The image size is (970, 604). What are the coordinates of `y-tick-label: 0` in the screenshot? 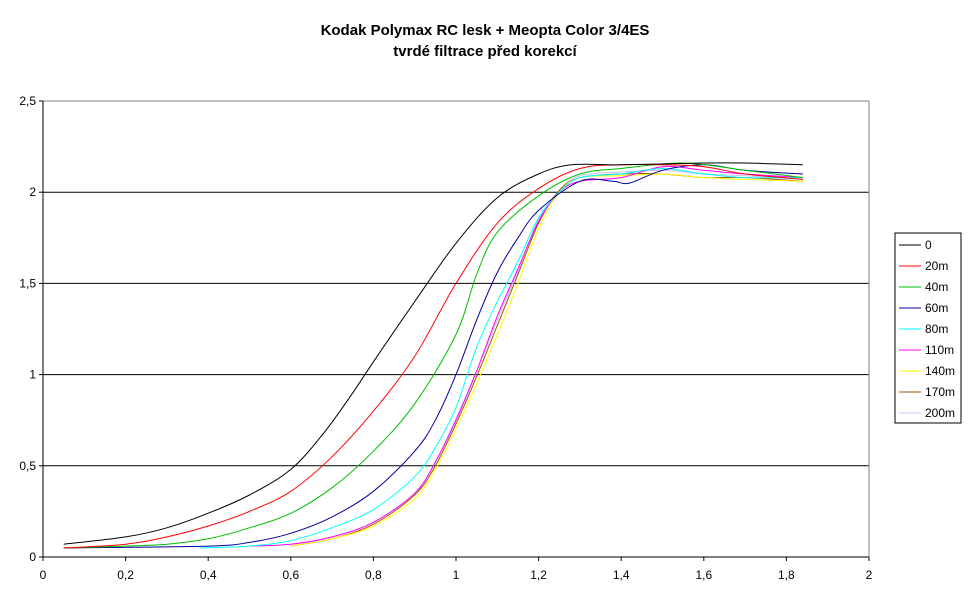 It's located at (32, 557).